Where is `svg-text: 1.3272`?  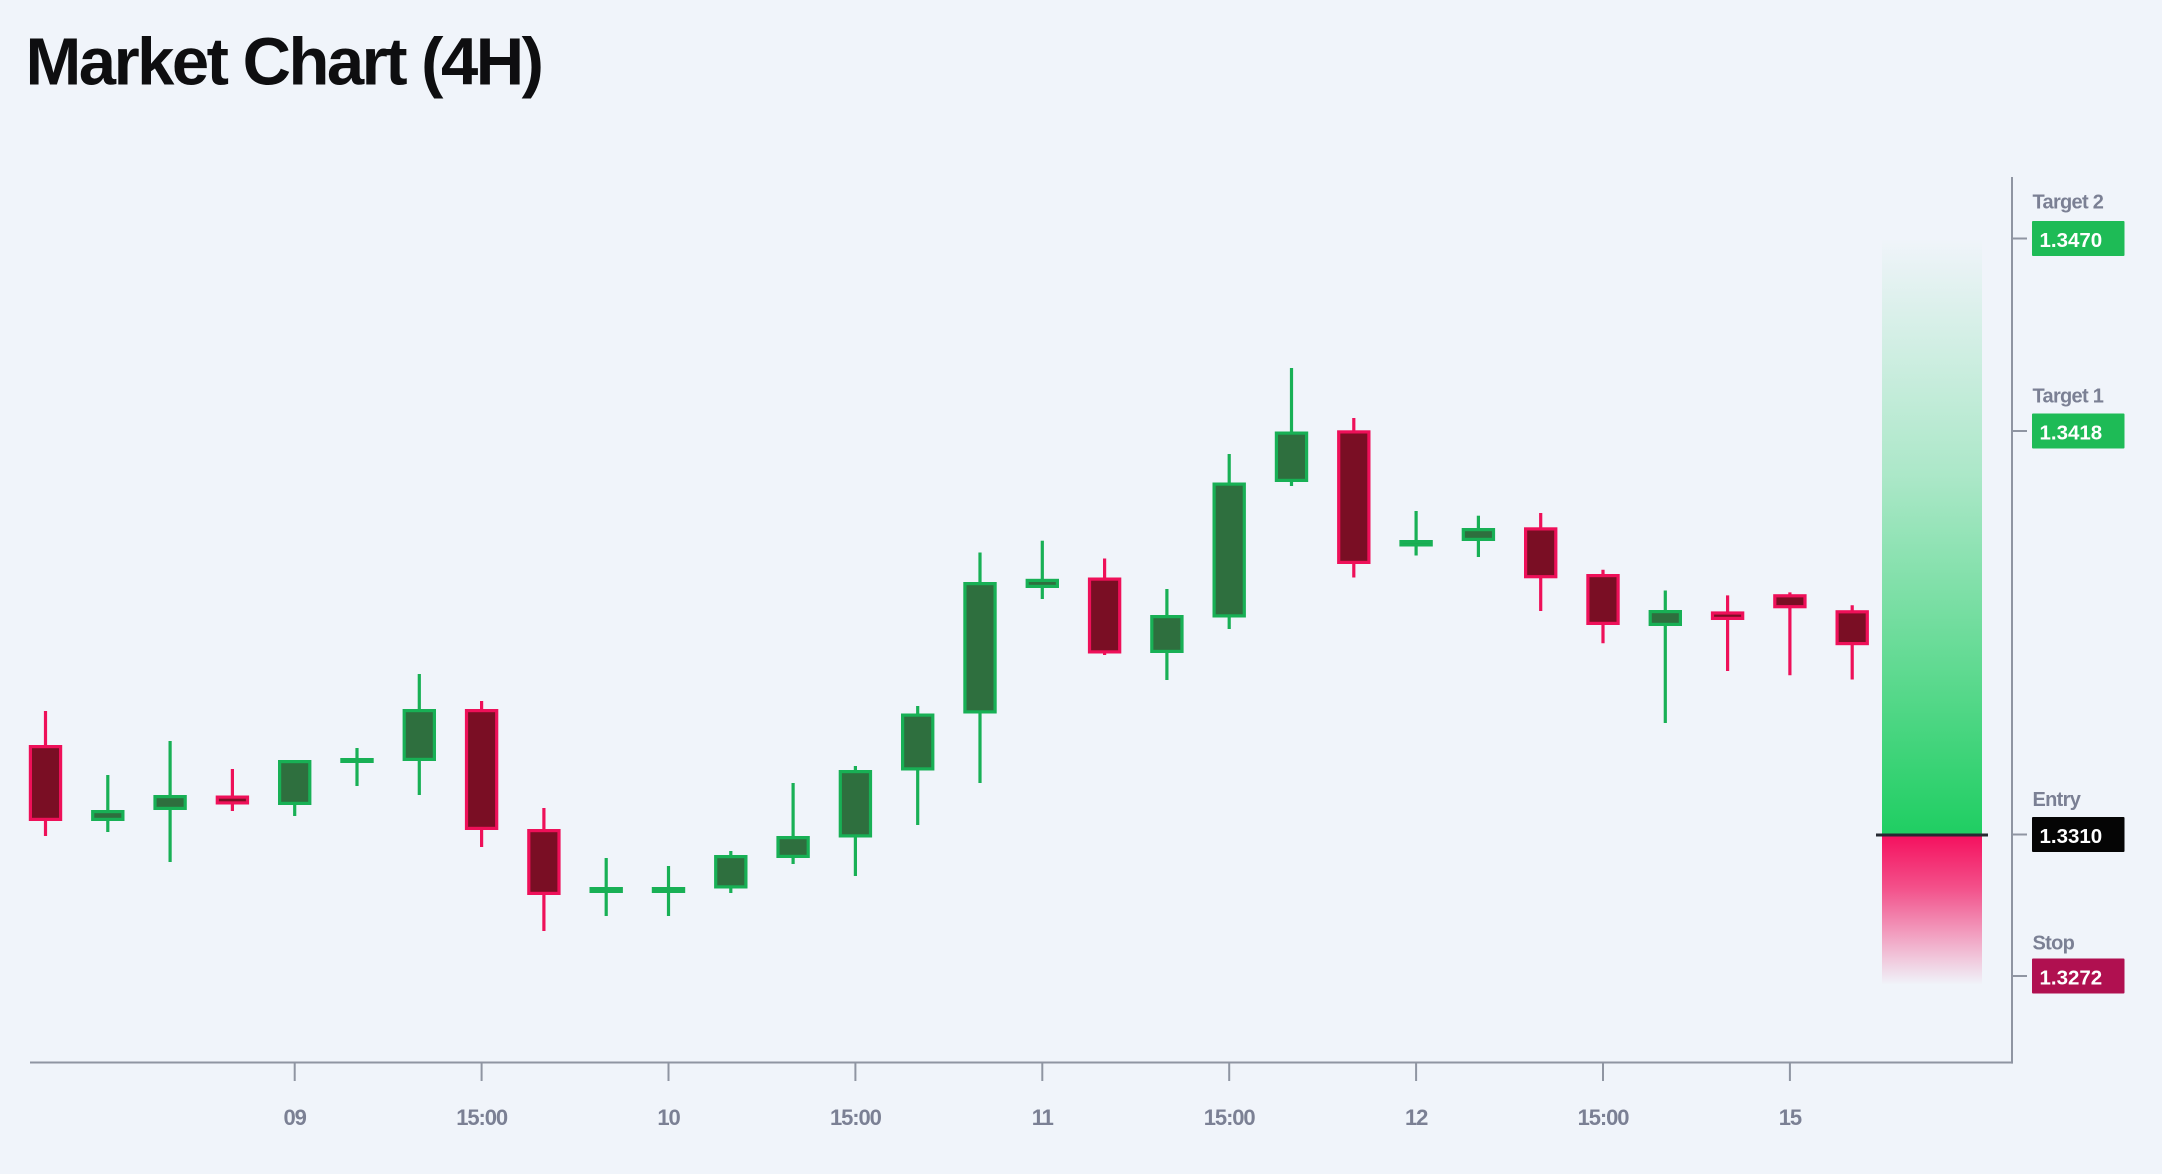 svg-text: 1.3272 is located at coordinates (2071, 977).